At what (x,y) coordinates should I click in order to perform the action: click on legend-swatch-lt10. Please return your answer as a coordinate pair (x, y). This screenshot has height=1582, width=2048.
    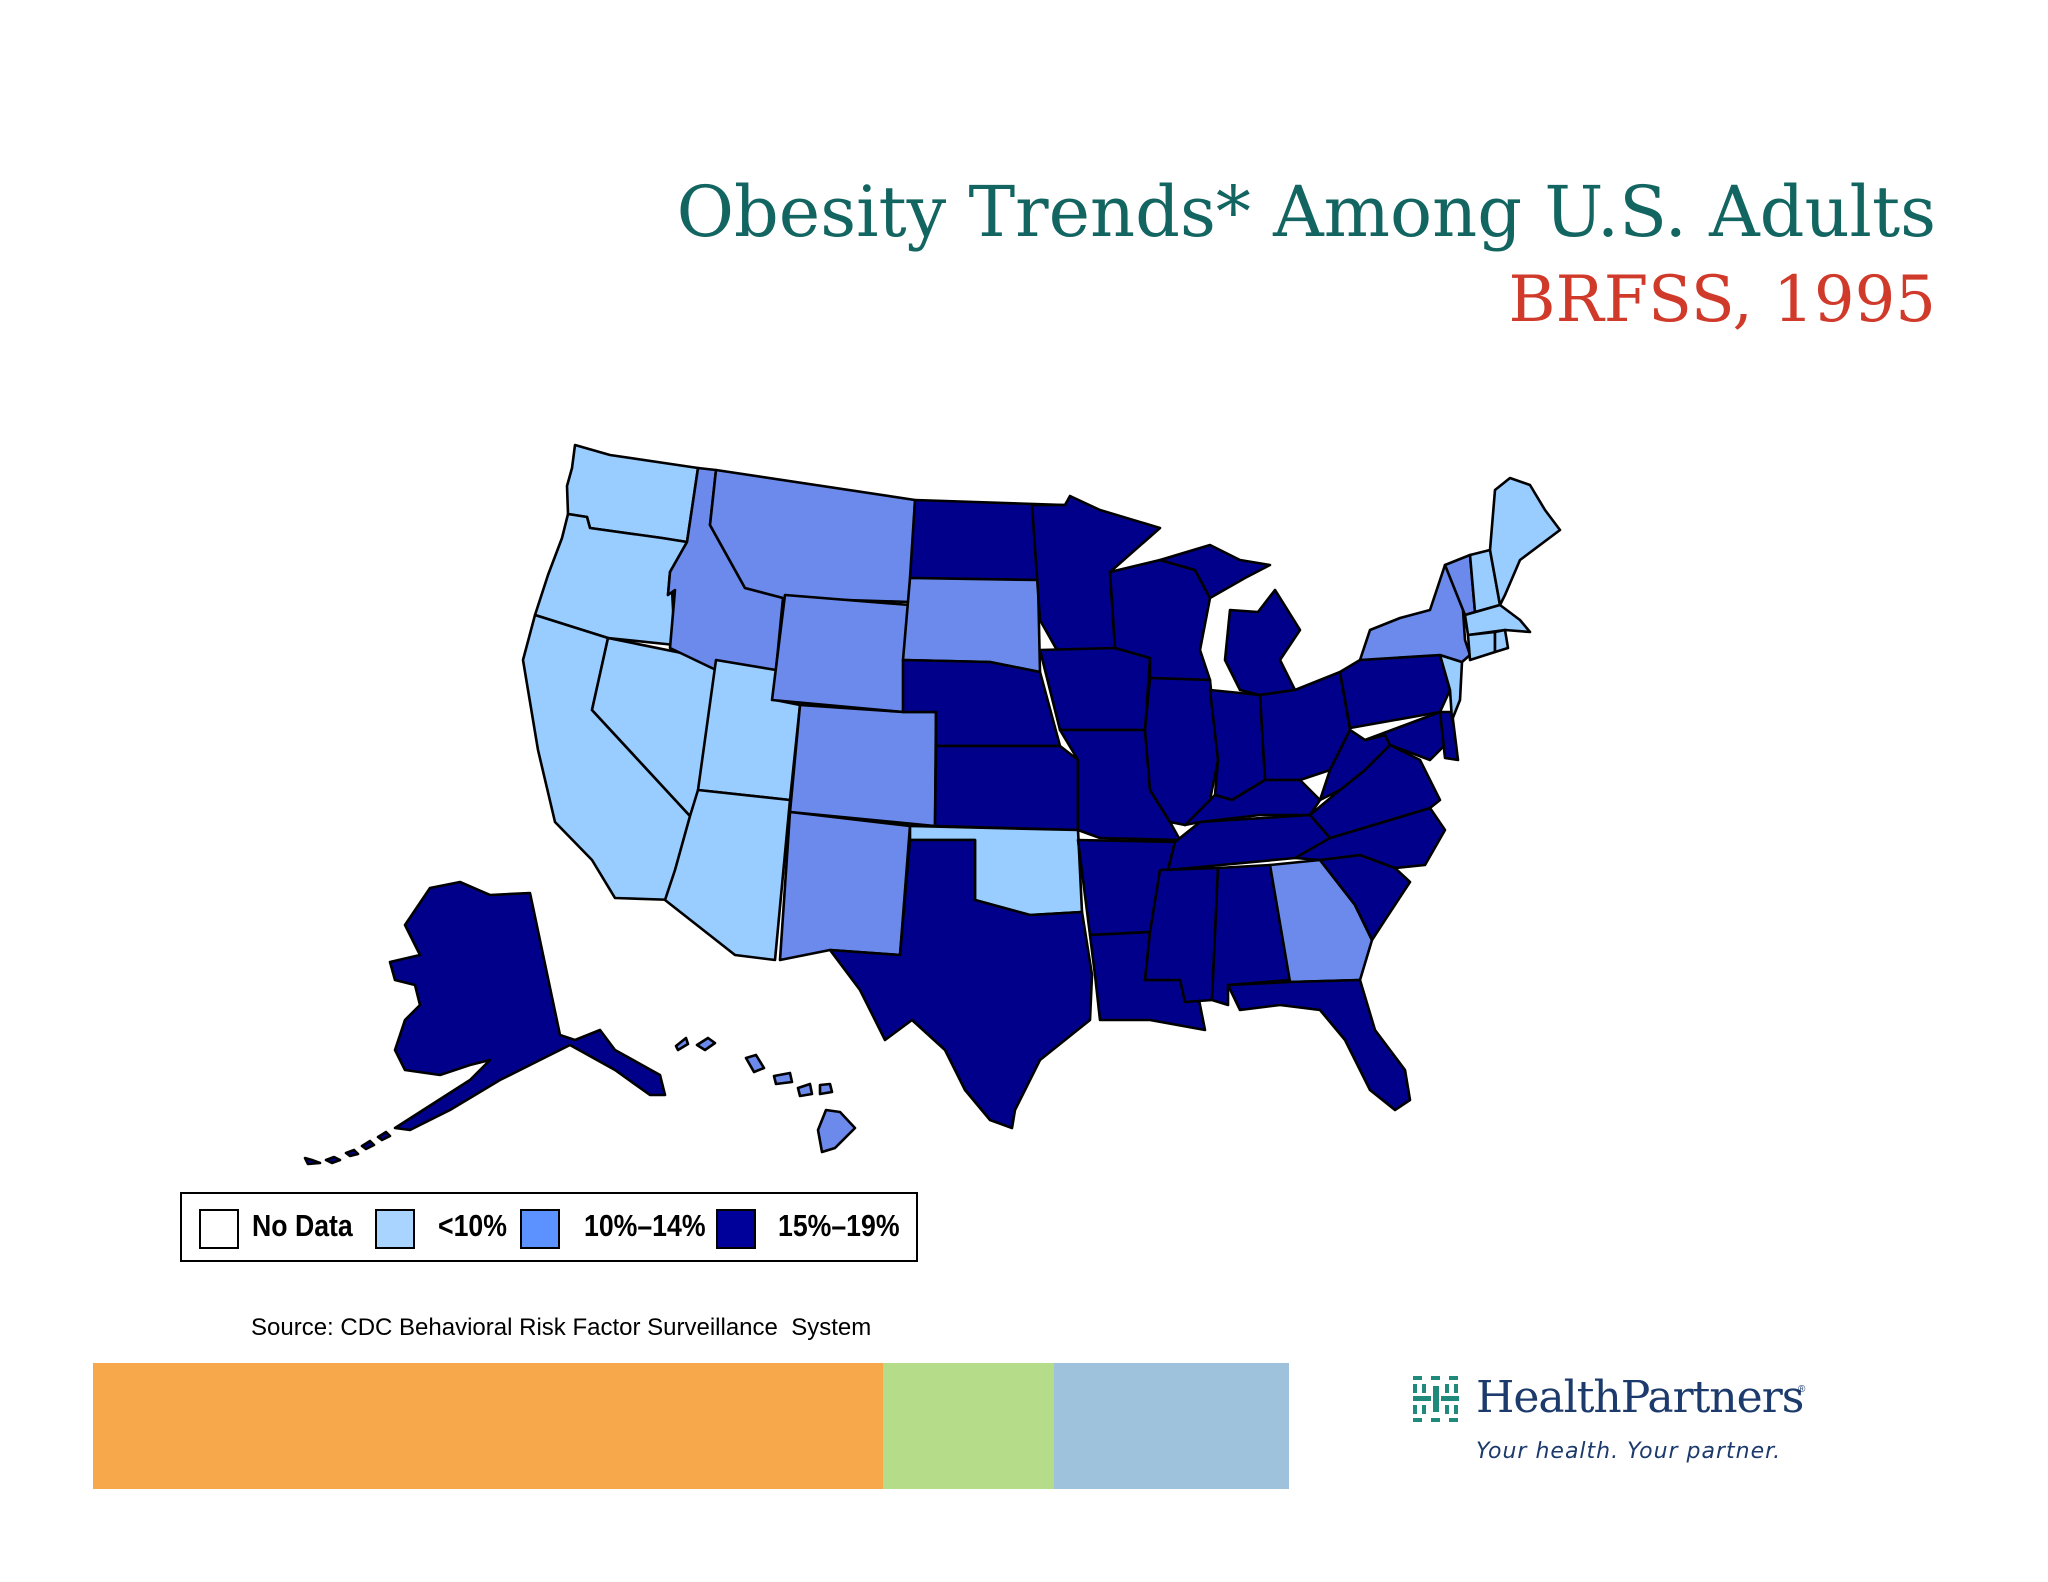
    Looking at the image, I should click on (395, 1229).